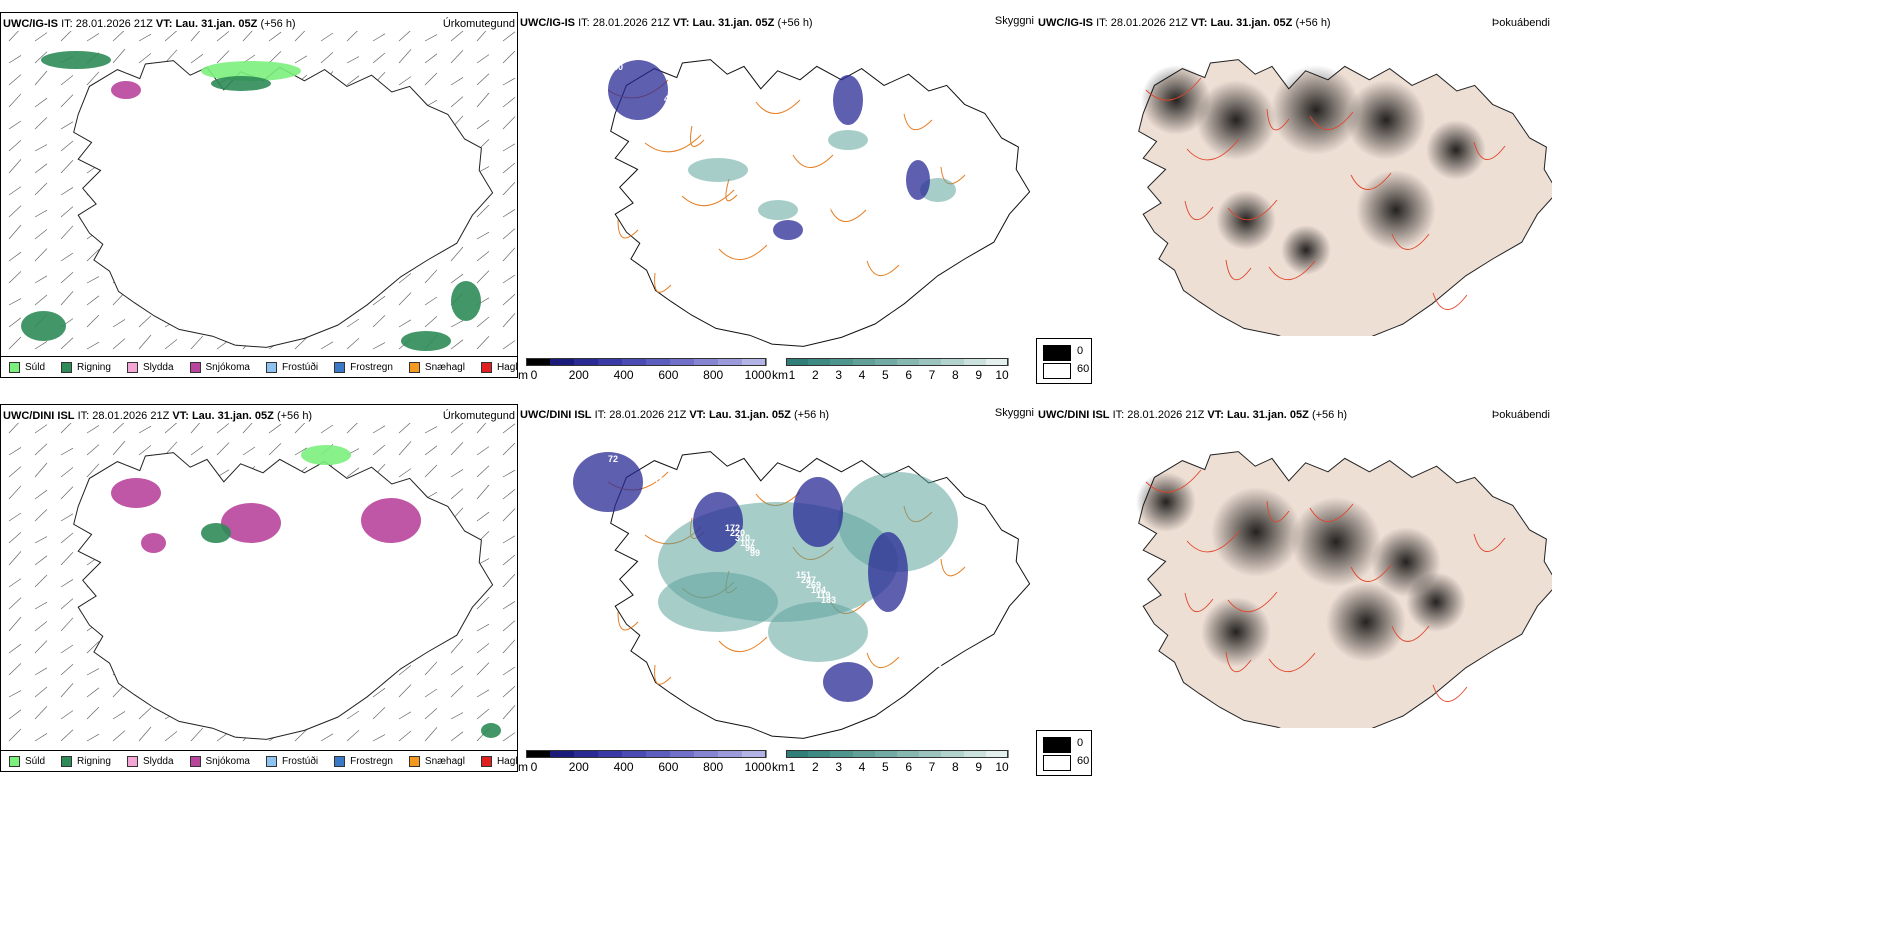  Describe the element at coordinates (828, 600) in the screenshot. I see `visibility-label: 183` at that location.